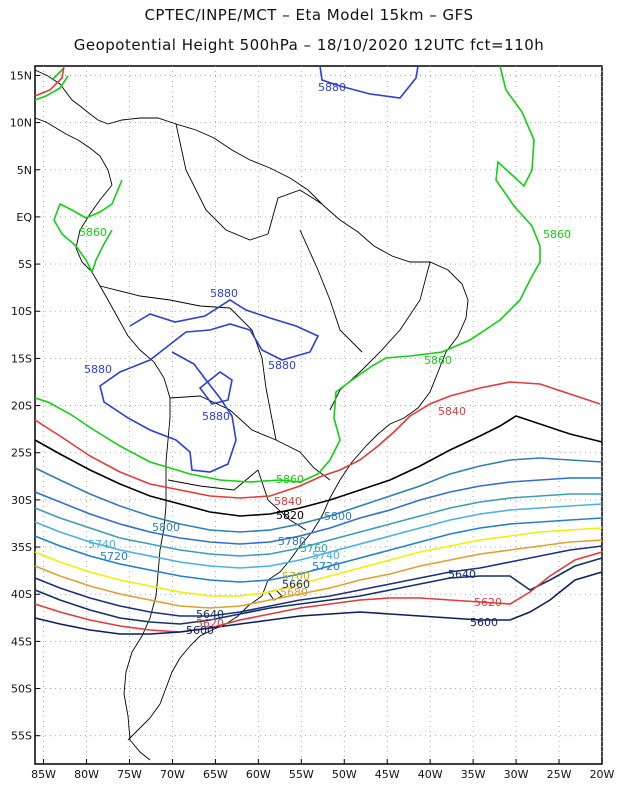 The width and height of the screenshot is (618, 800). Describe the element at coordinates (488, 602) in the screenshot. I see `label-5620-2: 5620` at that location.